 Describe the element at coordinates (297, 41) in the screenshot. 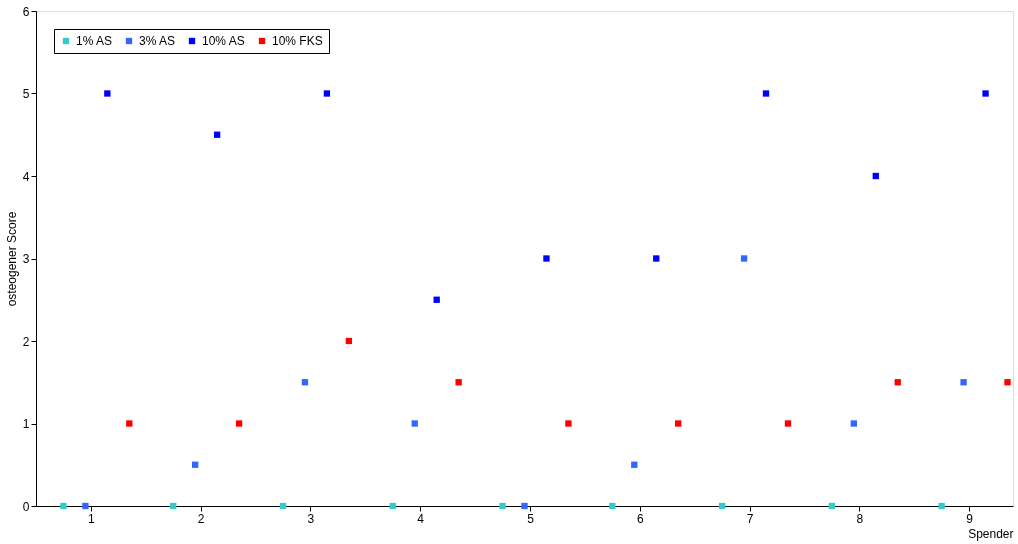

I see `legend-label: 10% FKS` at that location.